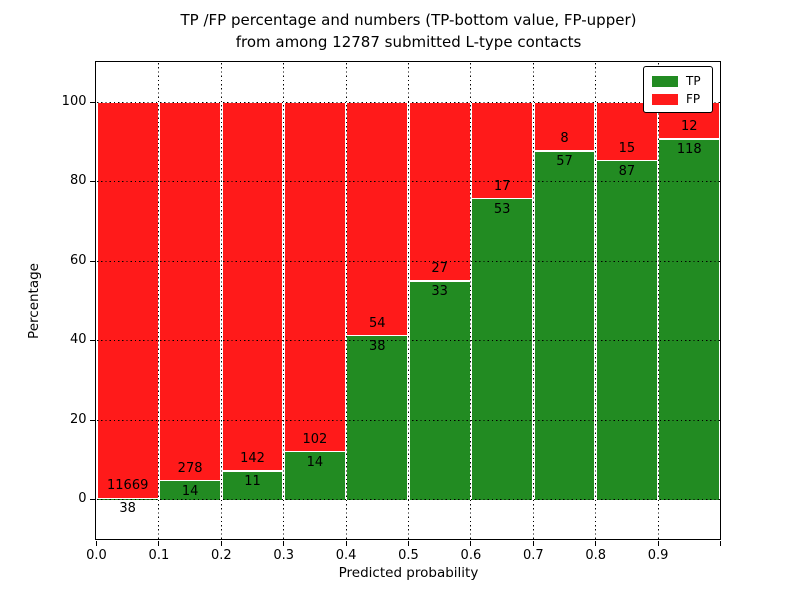  I want to click on bar-label-fp: 8, so click(564, 139).